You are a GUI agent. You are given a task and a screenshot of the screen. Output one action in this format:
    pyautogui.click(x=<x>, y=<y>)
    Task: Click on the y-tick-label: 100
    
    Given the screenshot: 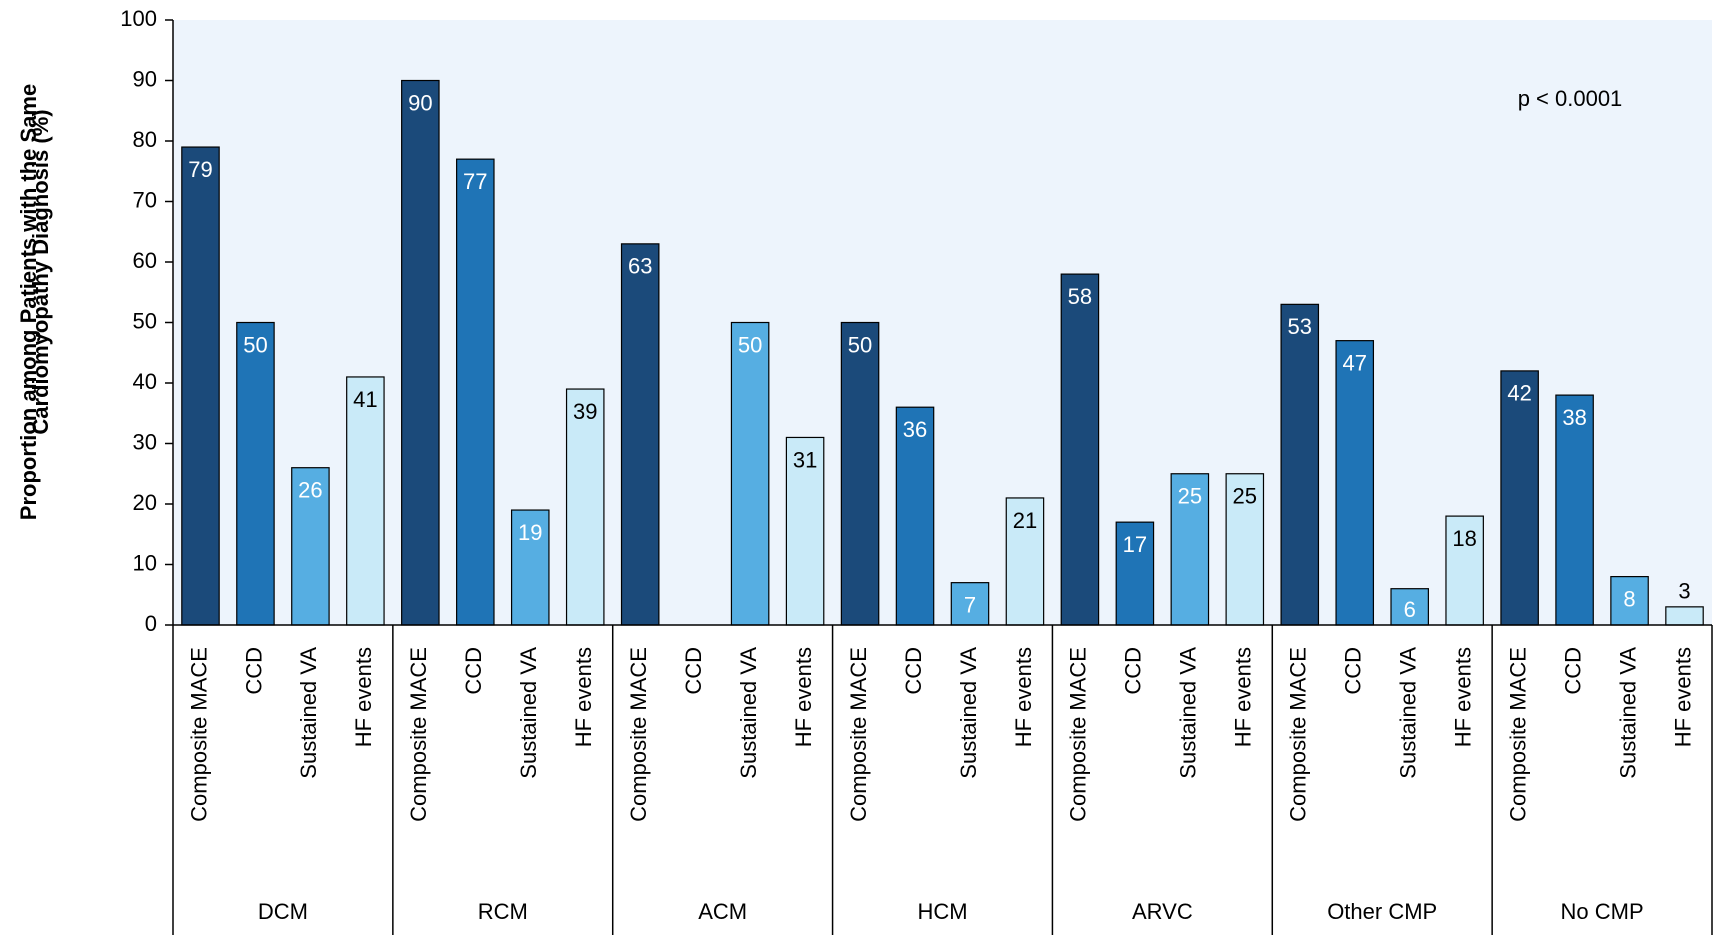 What is the action you would take?
    pyautogui.click(x=138, y=18)
    